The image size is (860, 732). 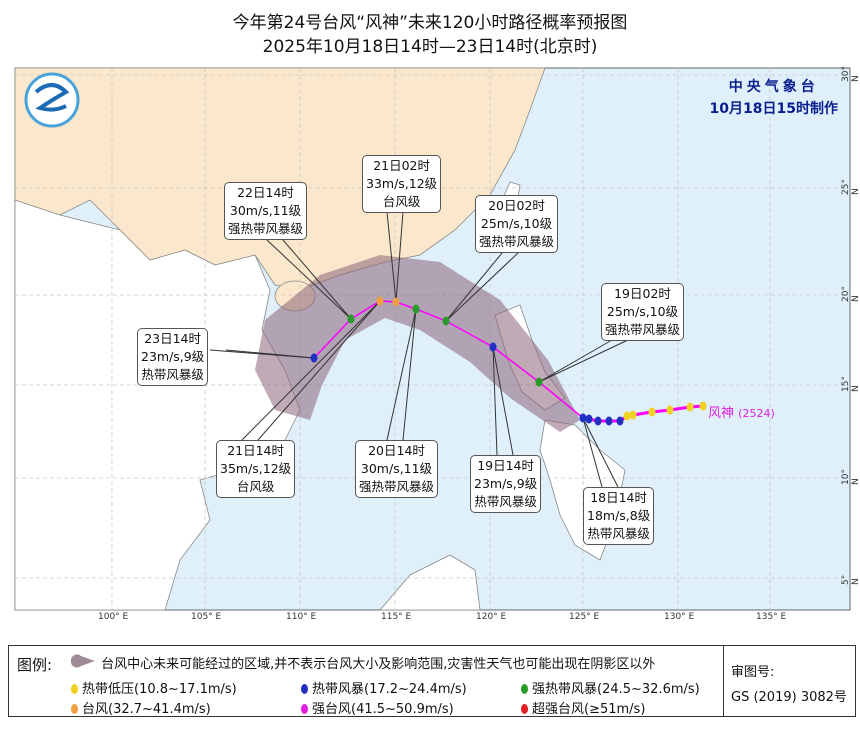 I want to click on forecast-label: 19日02时 25m/s,10级 强热带风暴级, so click(x=643, y=312).